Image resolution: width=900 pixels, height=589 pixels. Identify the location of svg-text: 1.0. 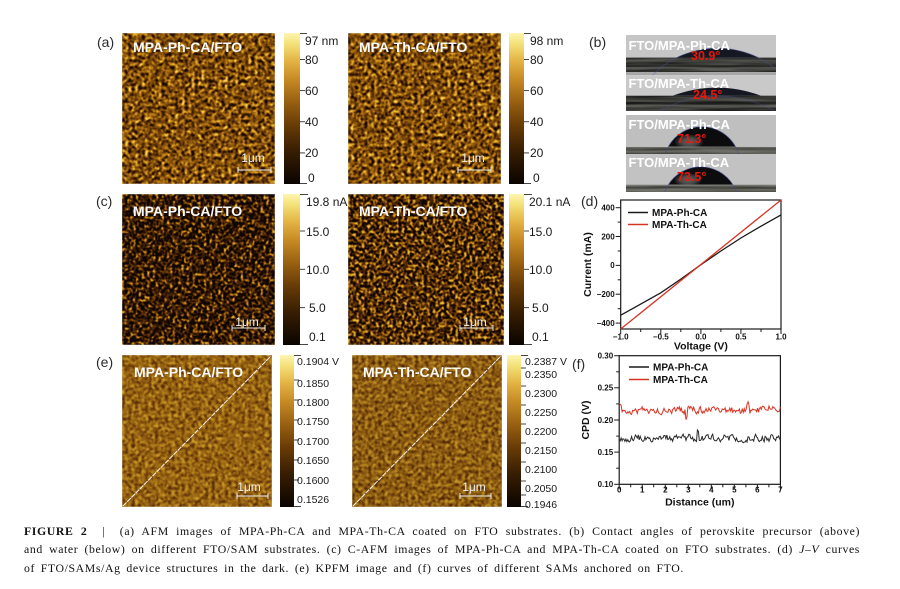
(781, 337).